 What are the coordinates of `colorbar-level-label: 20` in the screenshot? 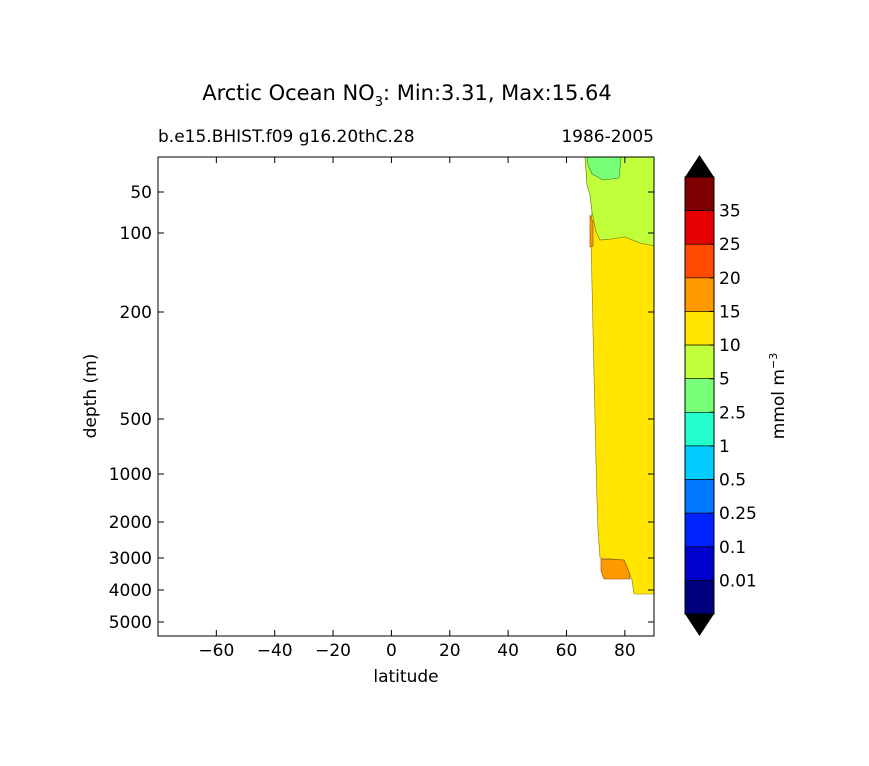 It's located at (730, 279).